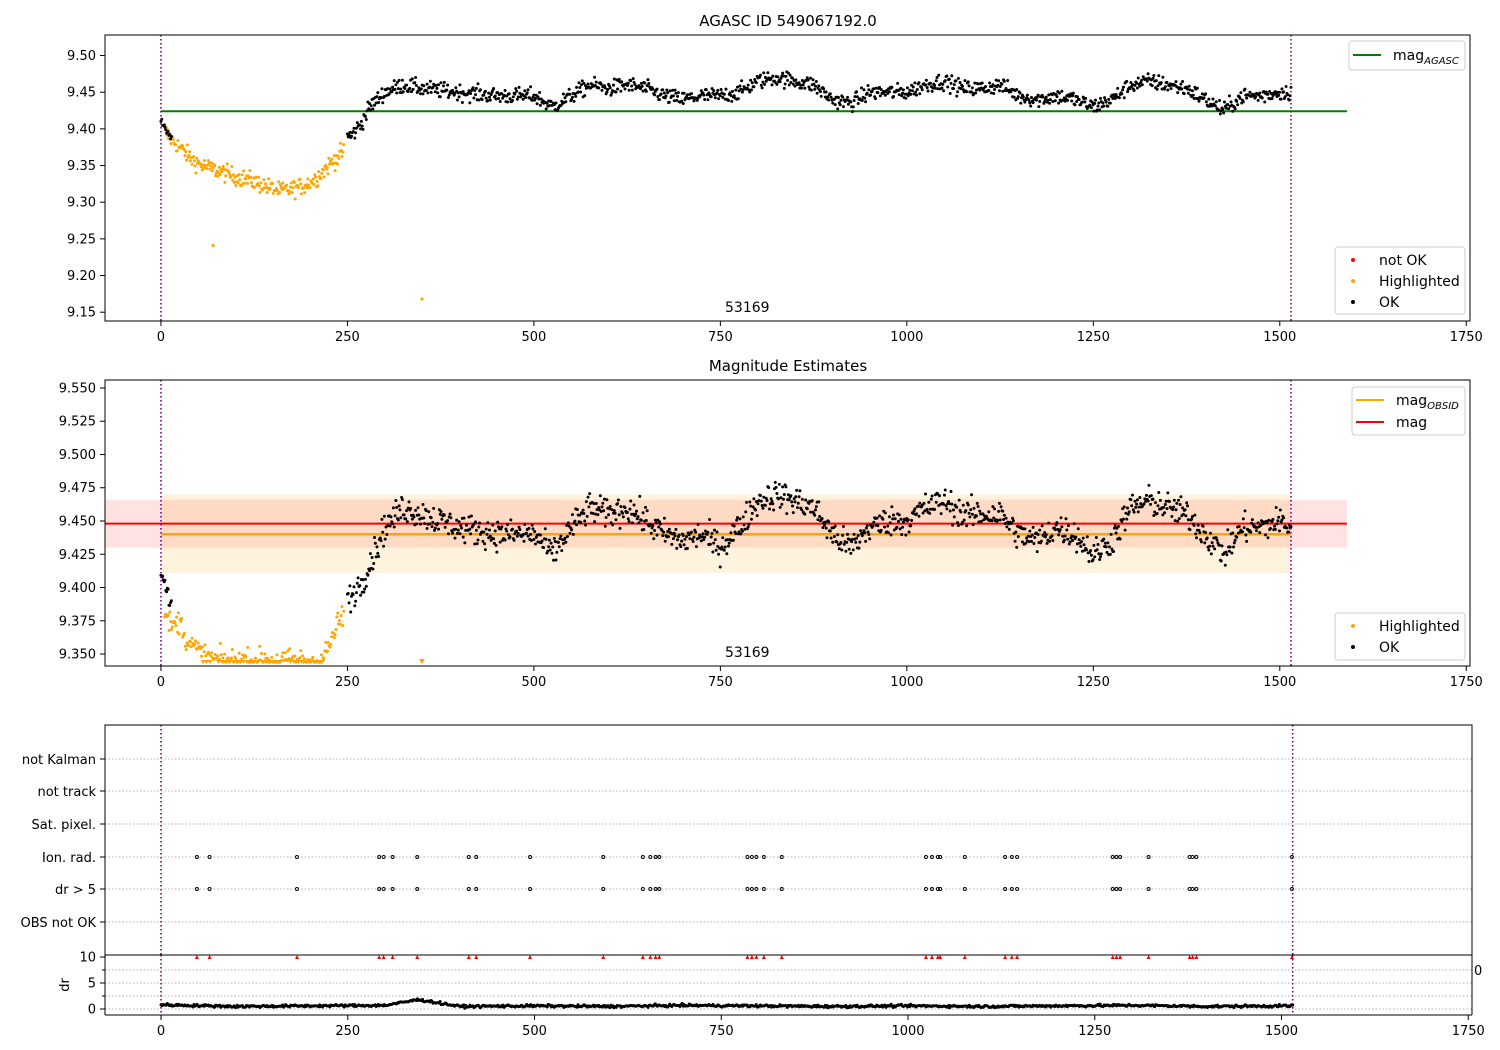 This screenshot has height=1050, width=1500. Describe the element at coordinates (77, 522) in the screenshot. I see `estimates-ytick-label: 9.450` at that location.